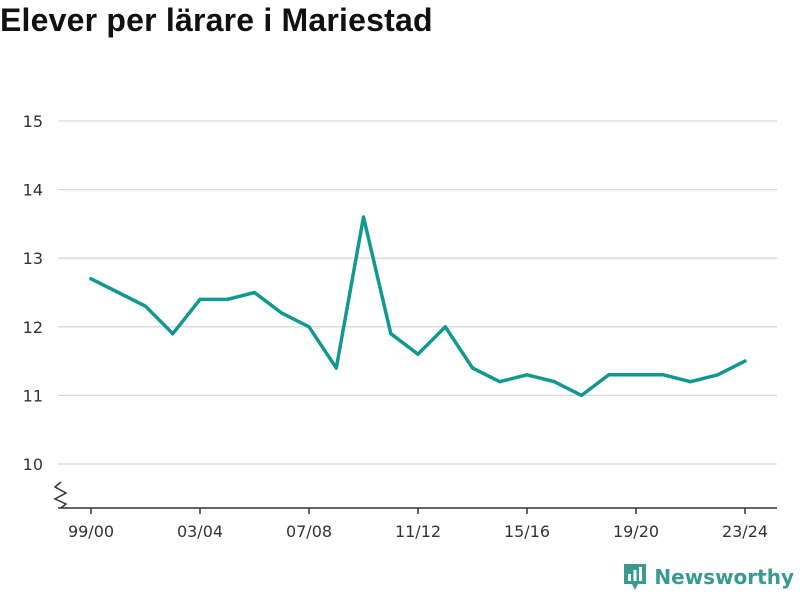  What do you see at coordinates (309, 531) in the screenshot?
I see `x-tick-label: 07/08` at bounding box center [309, 531].